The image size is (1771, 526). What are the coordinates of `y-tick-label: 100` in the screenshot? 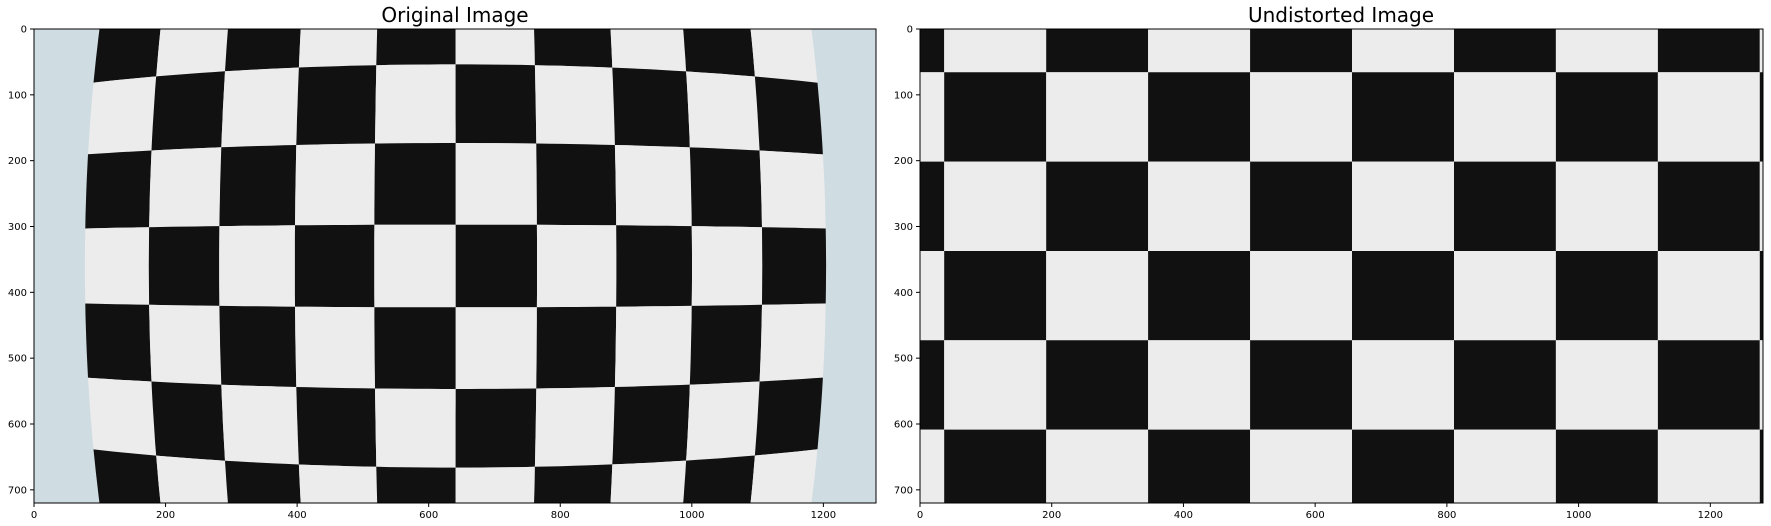 It's located at (17, 95).